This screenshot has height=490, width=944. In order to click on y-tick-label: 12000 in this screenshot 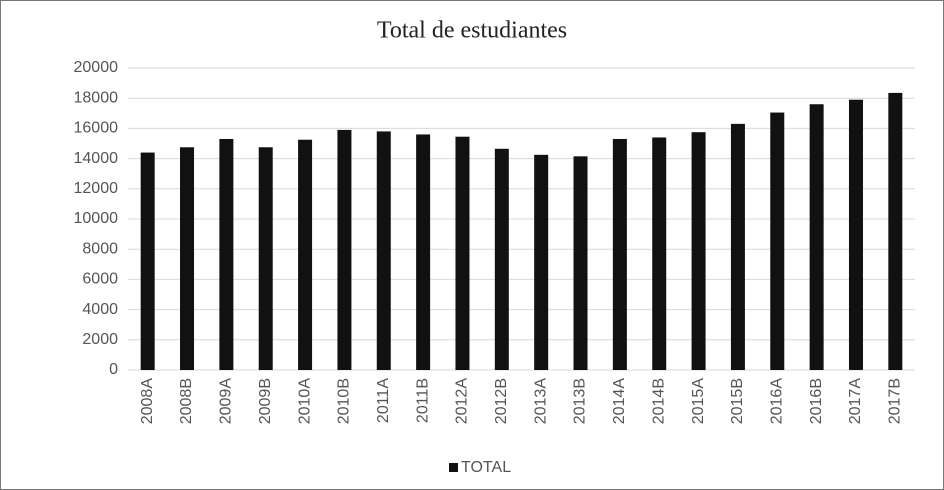, I will do `click(96, 188)`.